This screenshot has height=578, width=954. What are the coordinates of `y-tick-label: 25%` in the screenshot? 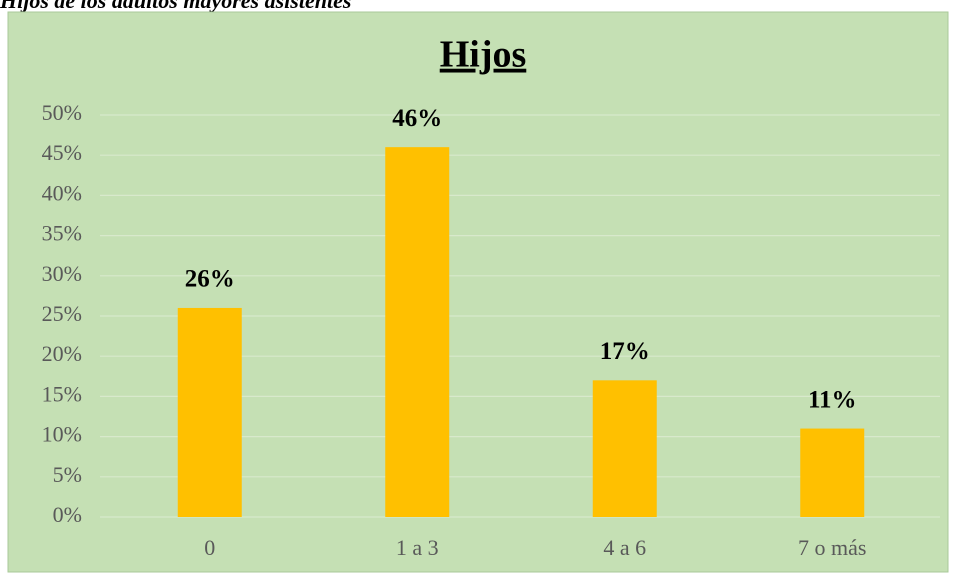 It's located at (62, 313).